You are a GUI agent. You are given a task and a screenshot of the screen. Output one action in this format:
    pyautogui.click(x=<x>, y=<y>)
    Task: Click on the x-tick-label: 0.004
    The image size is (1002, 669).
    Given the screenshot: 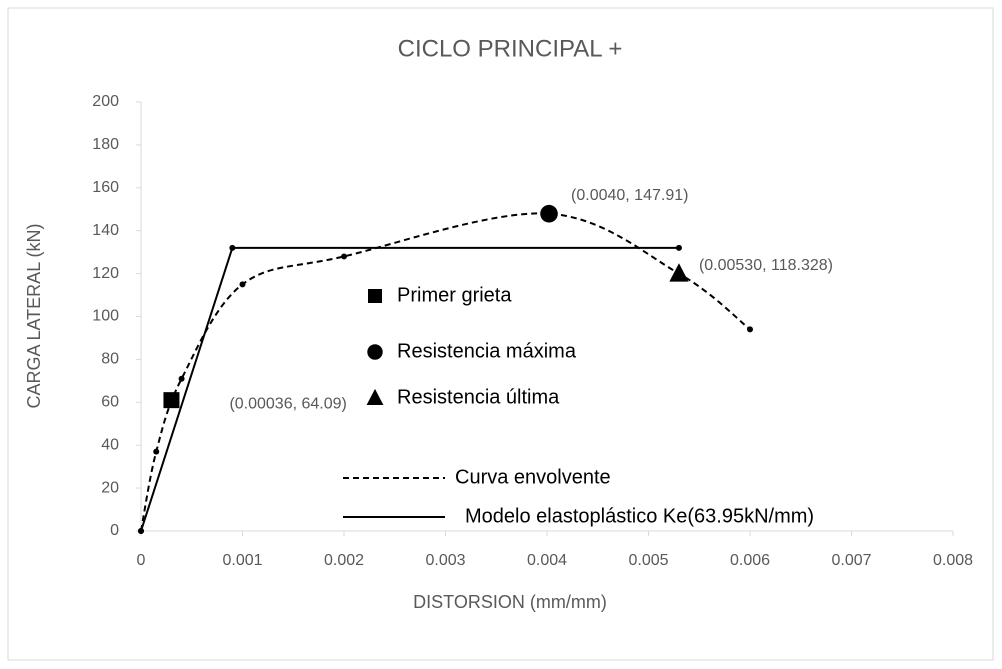 What is the action you would take?
    pyautogui.click(x=547, y=560)
    